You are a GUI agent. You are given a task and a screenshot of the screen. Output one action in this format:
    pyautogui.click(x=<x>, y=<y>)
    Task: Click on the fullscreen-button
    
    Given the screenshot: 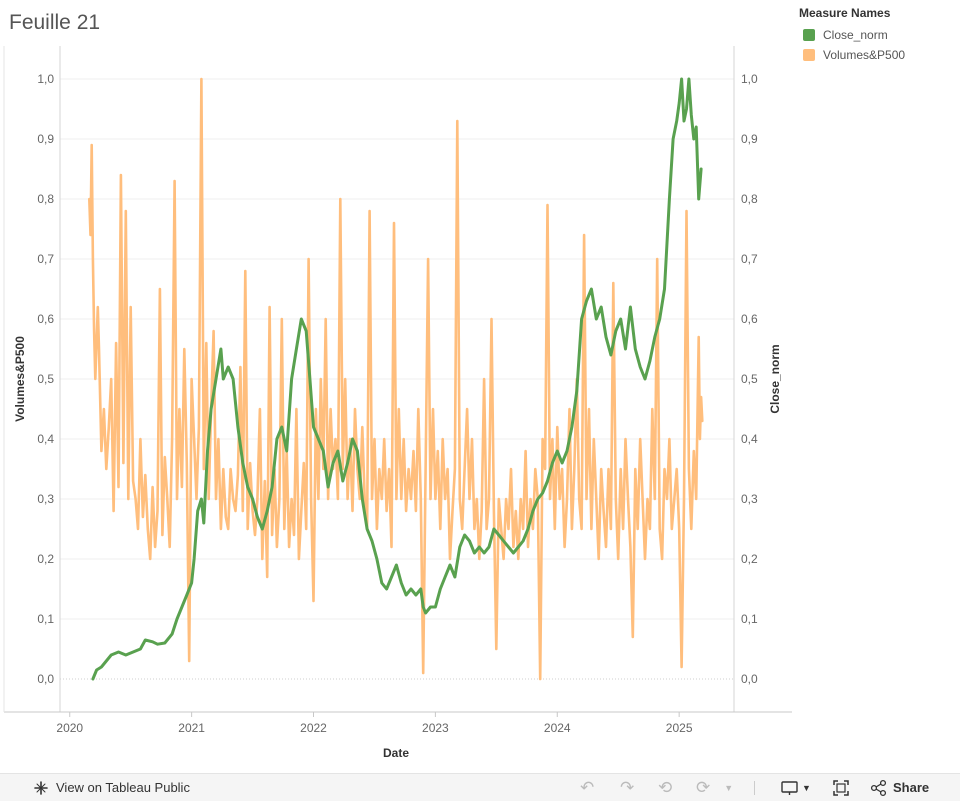 What is the action you would take?
    pyautogui.click(x=841, y=787)
    